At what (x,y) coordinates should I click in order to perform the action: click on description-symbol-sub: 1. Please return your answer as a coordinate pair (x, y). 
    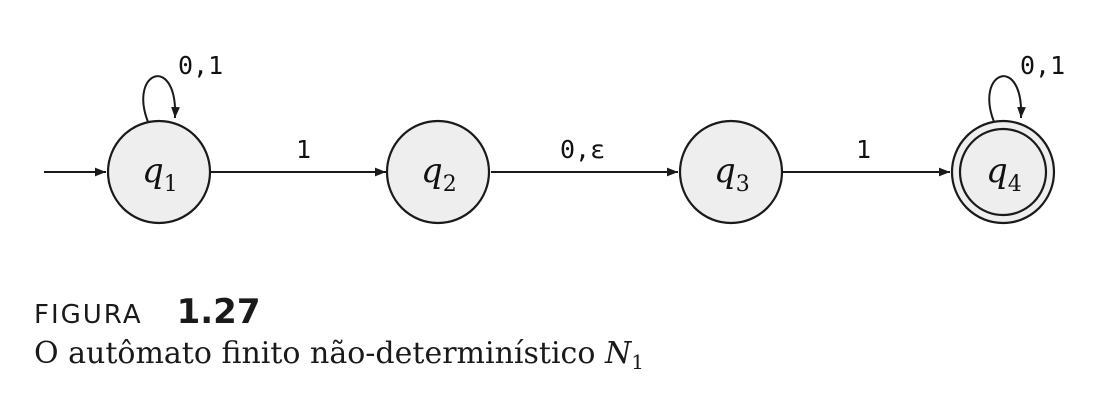
    Looking at the image, I should click on (637, 362).